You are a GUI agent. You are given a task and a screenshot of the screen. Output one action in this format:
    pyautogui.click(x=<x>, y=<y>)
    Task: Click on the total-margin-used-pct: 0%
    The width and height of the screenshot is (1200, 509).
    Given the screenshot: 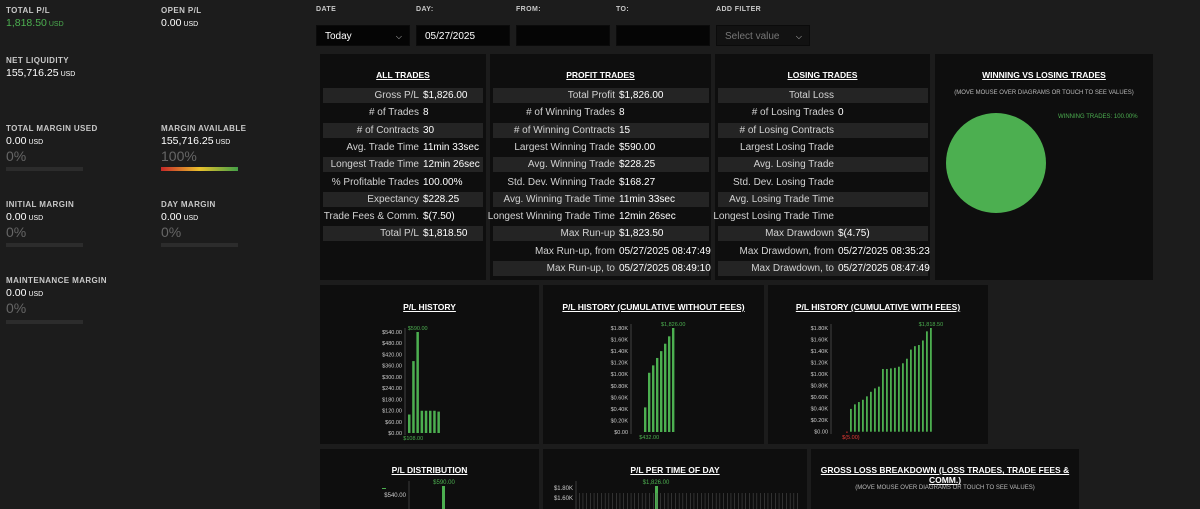 What is the action you would take?
    pyautogui.click(x=16, y=156)
    